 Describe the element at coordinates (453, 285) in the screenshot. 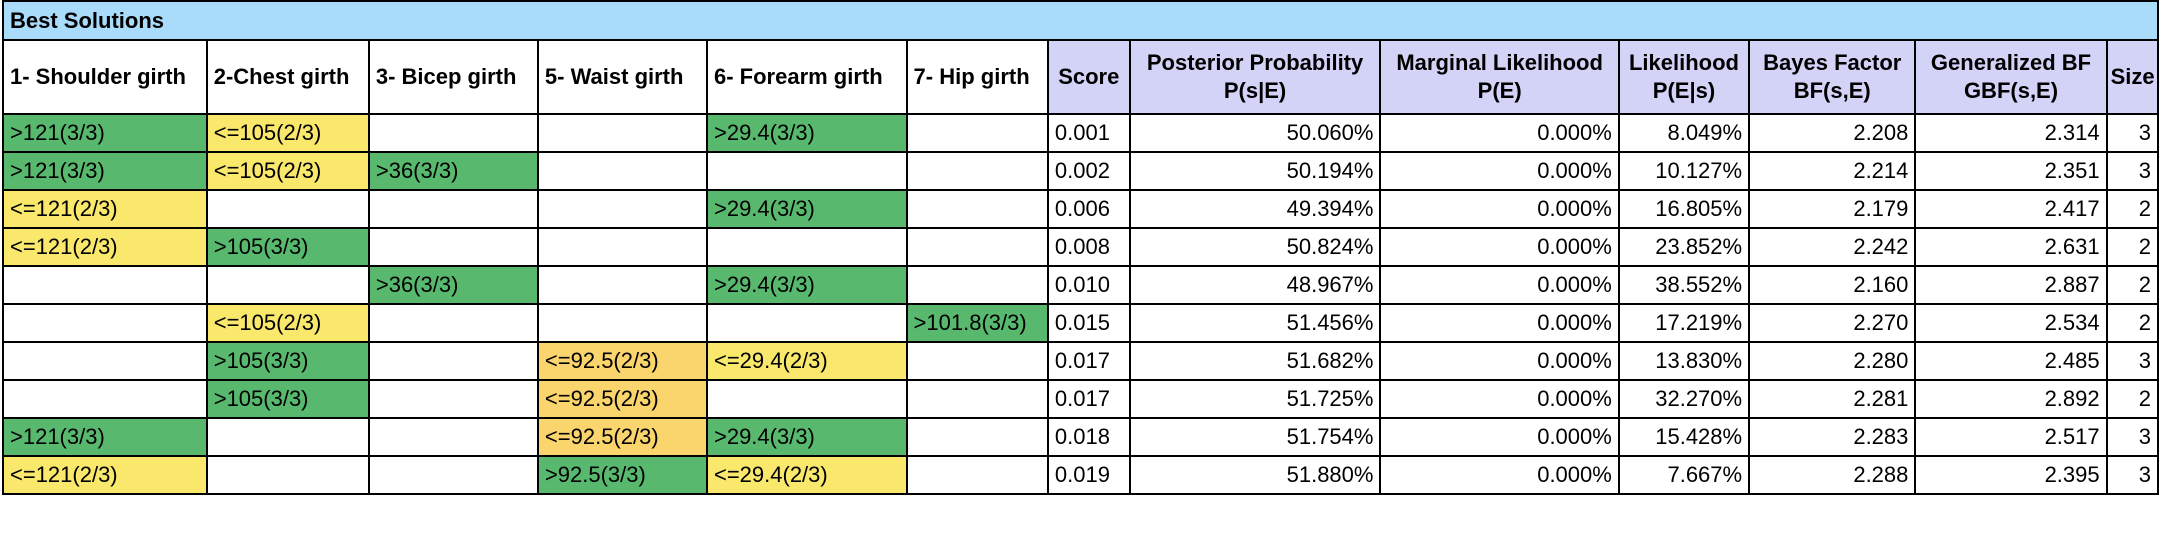

I see `bicep-girth-cell: >36(3/3)` at that location.